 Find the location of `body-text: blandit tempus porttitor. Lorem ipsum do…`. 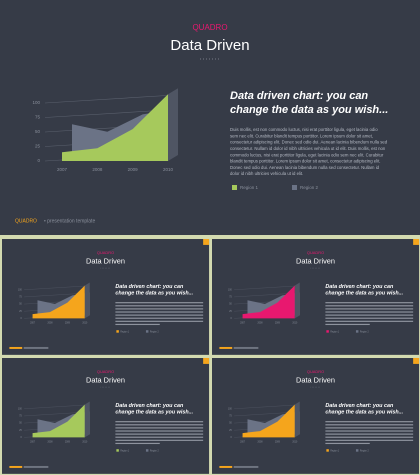

body-text: blandit tempus porttitor. Lorem ipsum do… is located at coordinates (305, 161).